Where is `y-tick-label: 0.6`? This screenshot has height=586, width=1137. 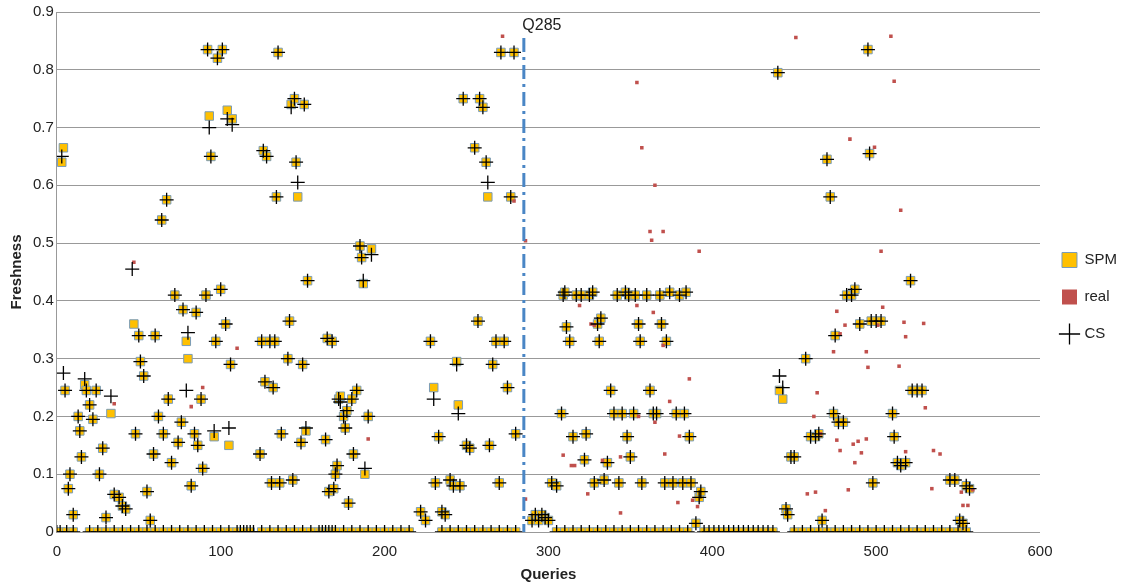
y-tick-label: 0.6 is located at coordinates (43, 184).